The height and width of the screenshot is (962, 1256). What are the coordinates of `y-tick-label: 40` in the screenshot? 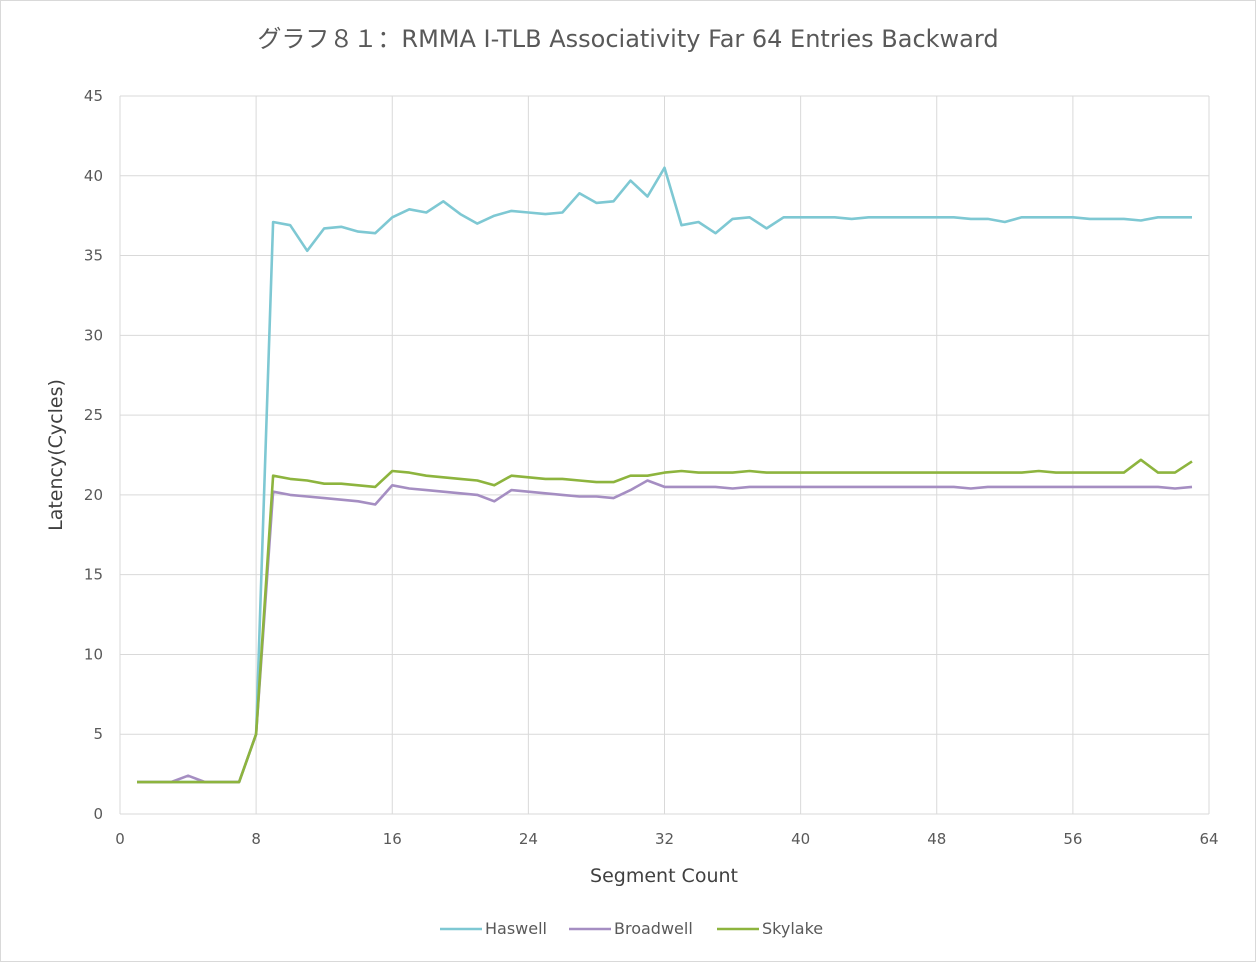 It's located at (93, 176).